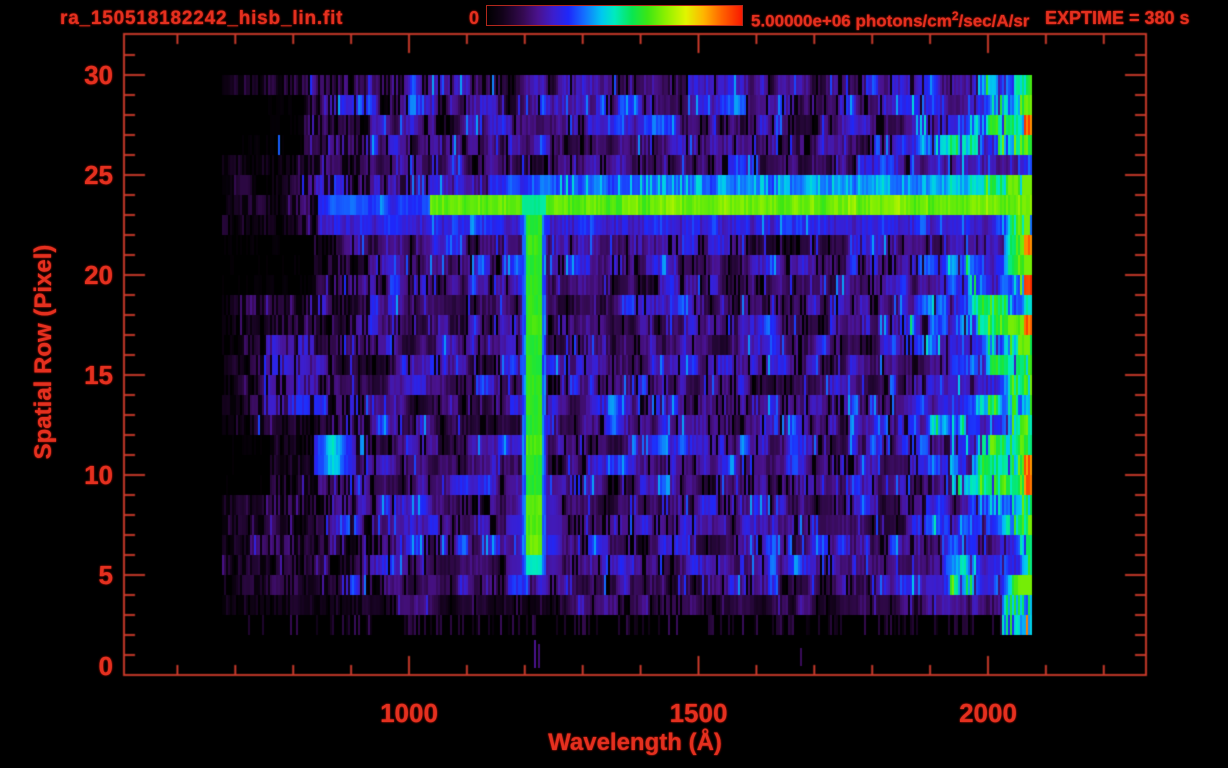 The height and width of the screenshot is (768, 1228). I want to click on x-tick-label: 1000, so click(409, 713).